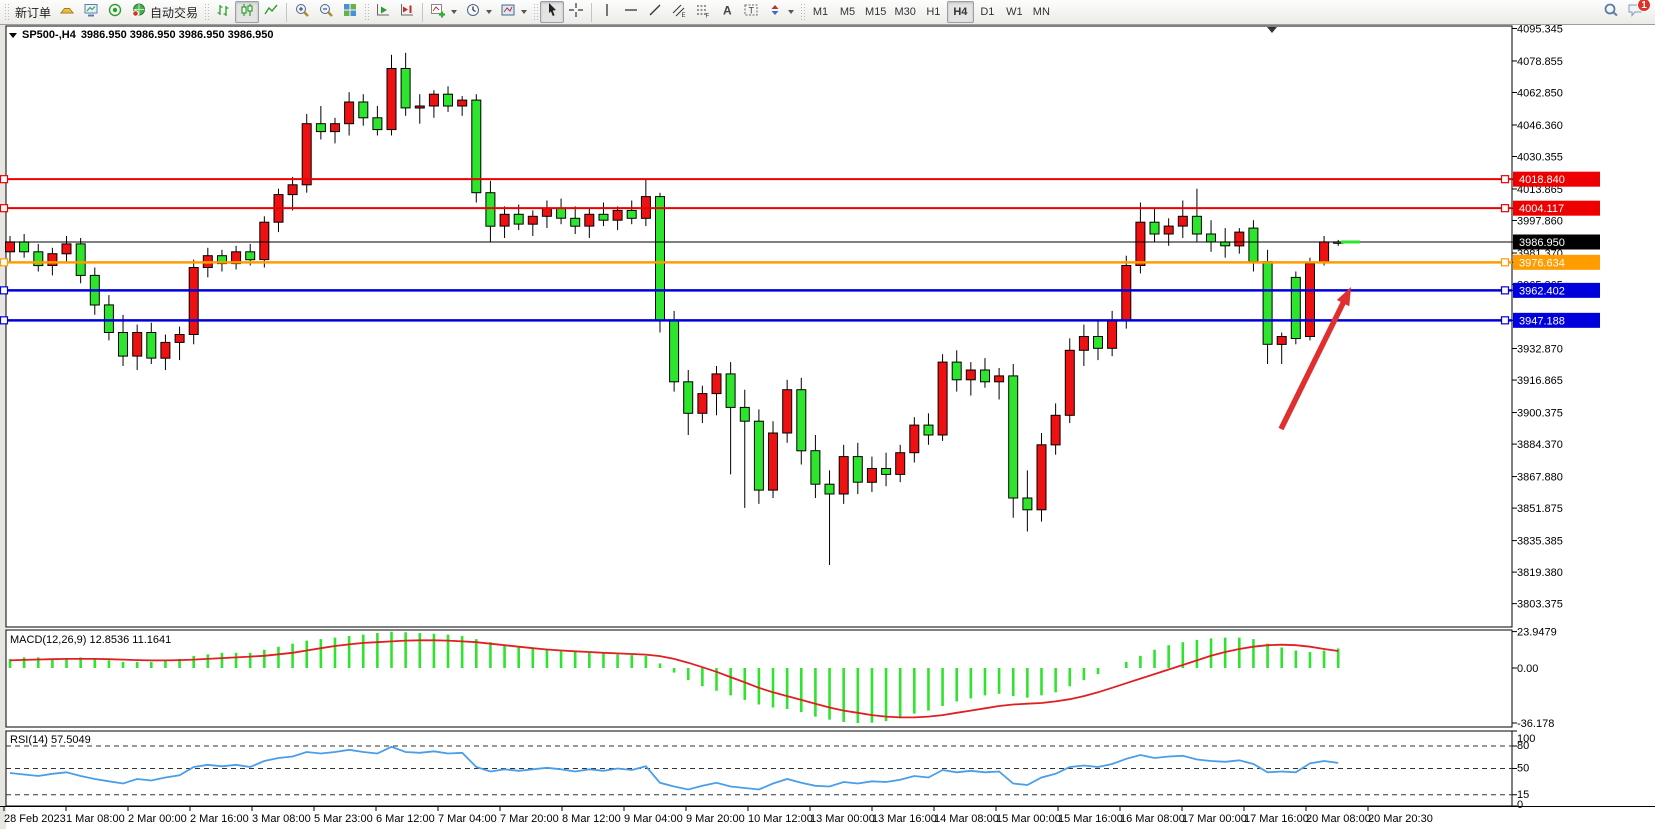 This screenshot has width=1655, height=829. I want to click on timeframe-h1: H1, so click(933, 12).